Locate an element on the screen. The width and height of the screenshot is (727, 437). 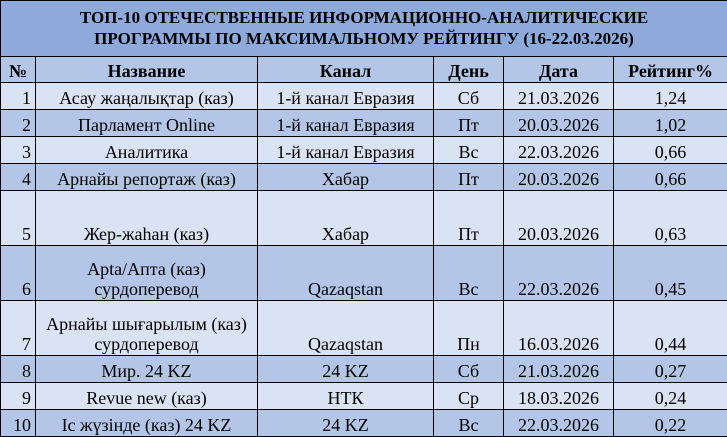
cell-name: Мир. 24 KZ is located at coordinates (147, 369).